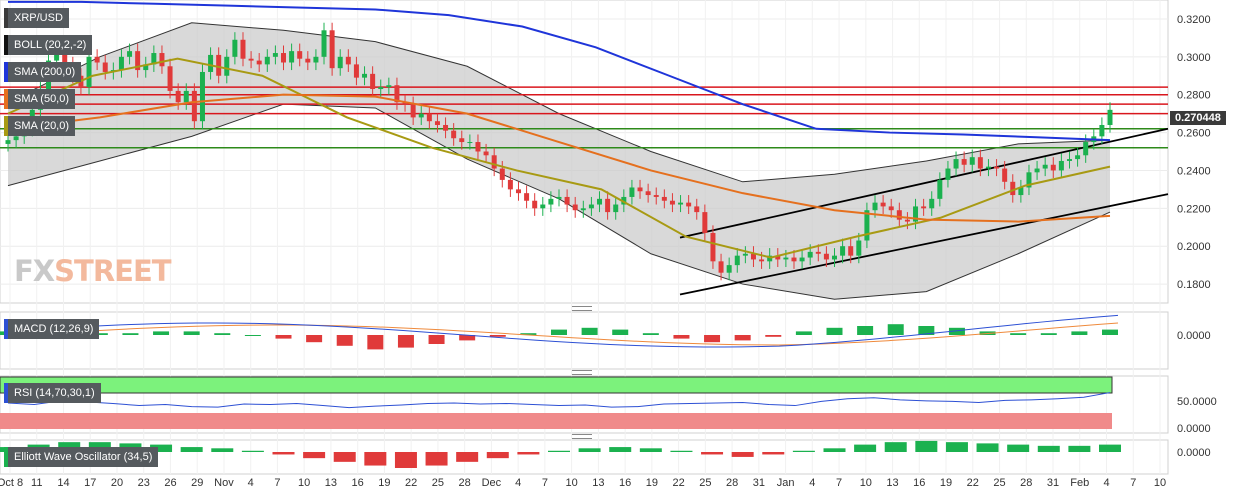 The image size is (1244, 496). I want to click on legend-sma200-label: SMA (200,0), so click(45, 72).